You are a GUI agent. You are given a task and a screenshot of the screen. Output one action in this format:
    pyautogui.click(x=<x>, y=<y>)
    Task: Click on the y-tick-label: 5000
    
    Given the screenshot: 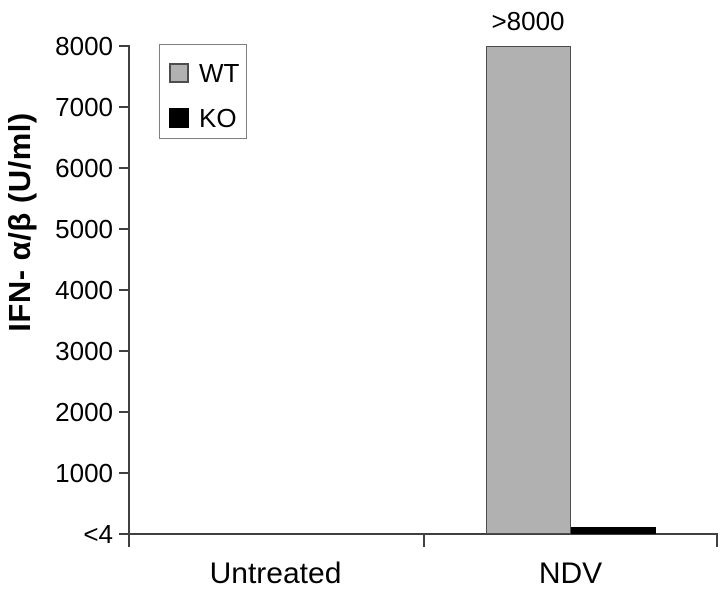 What is the action you would take?
    pyautogui.click(x=84, y=229)
    